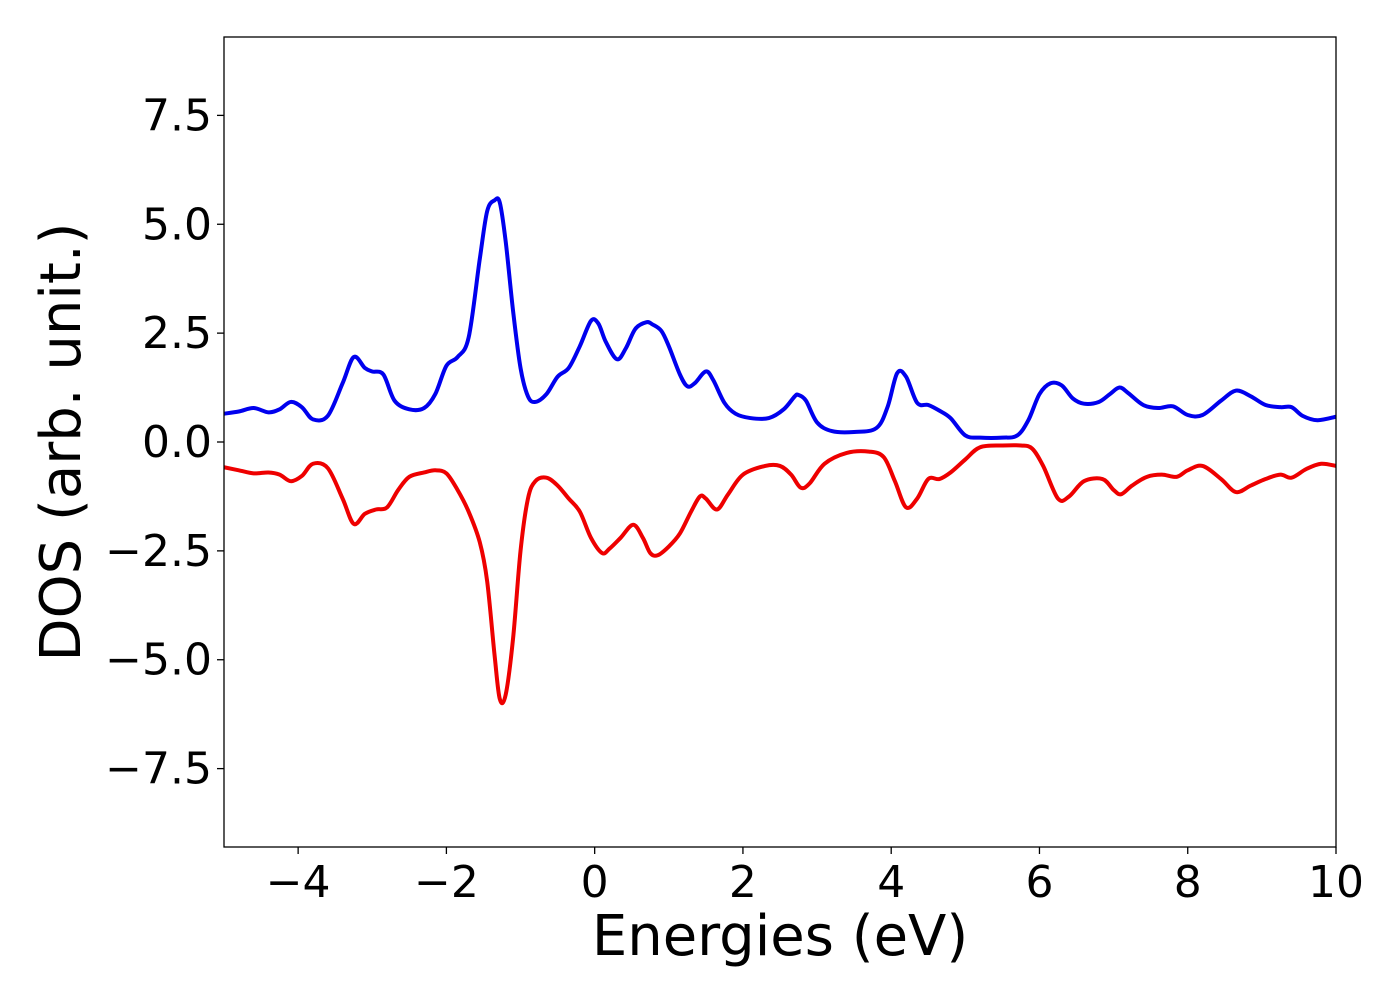 This screenshot has height=1000, width=1400. Describe the element at coordinates (780, 936) in the screenshot. I see `x-axis-label: Energies (eV)` at that location.